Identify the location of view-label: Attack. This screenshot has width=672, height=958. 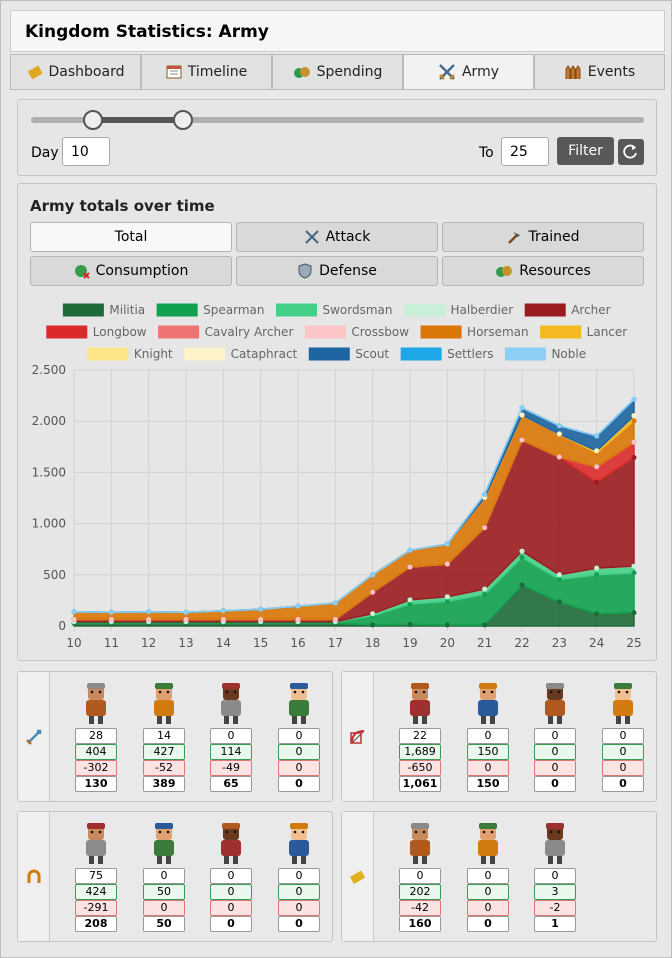
(348, 237).